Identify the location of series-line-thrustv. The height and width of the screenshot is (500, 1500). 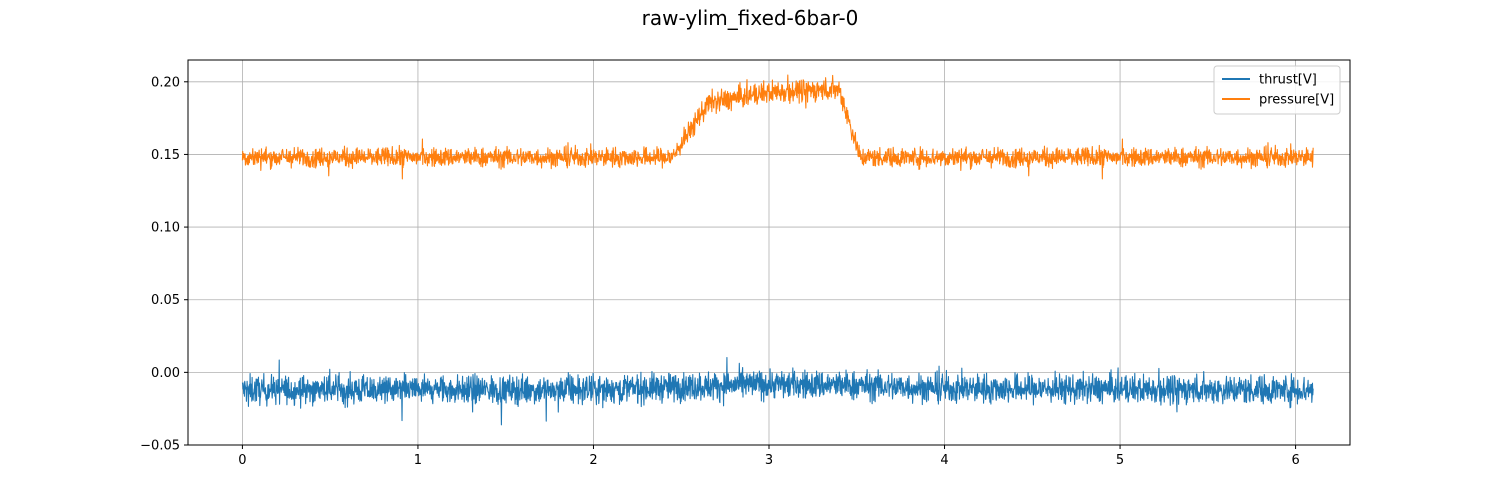
(777, 391).